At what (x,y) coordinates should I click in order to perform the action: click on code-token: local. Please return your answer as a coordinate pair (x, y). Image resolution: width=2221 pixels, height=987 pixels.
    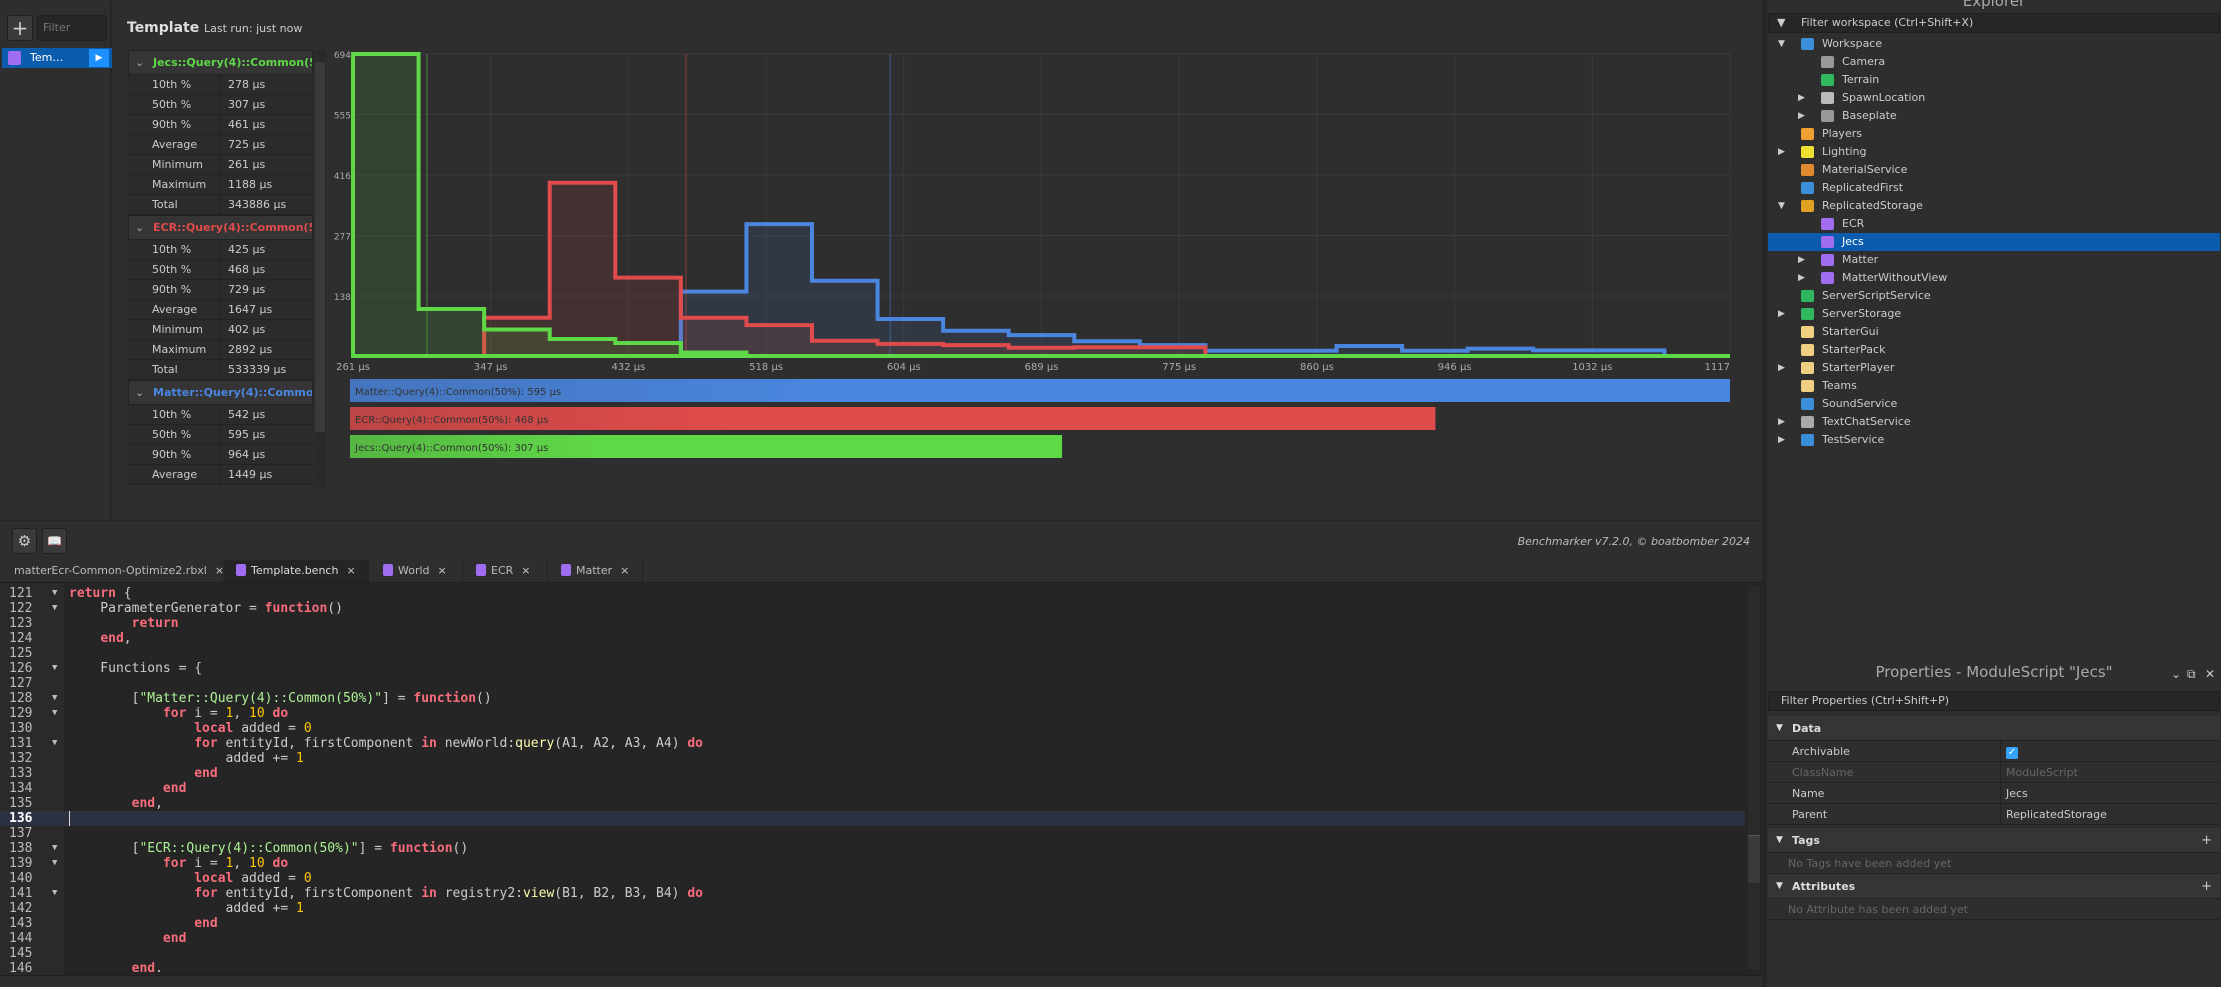
    Looking at the image, I should click on (214, 878).